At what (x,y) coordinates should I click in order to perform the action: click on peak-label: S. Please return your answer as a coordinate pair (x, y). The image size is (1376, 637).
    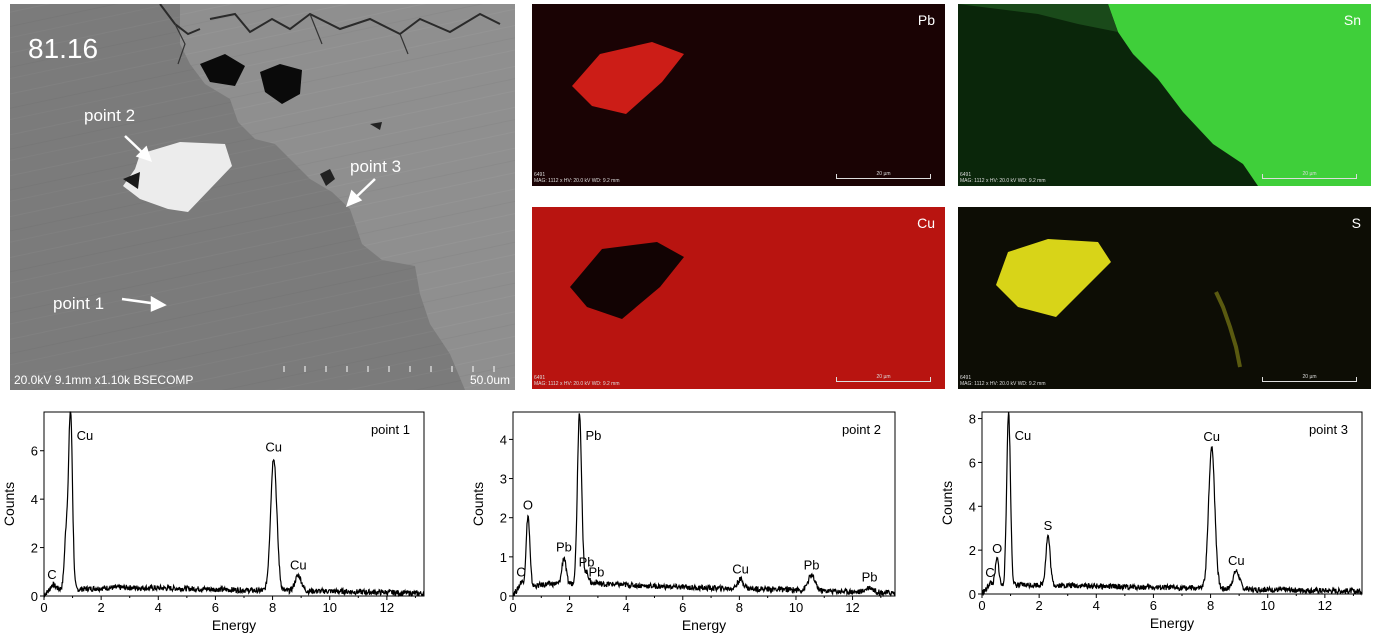
    Looking at the image, I should click on (1048, 525).